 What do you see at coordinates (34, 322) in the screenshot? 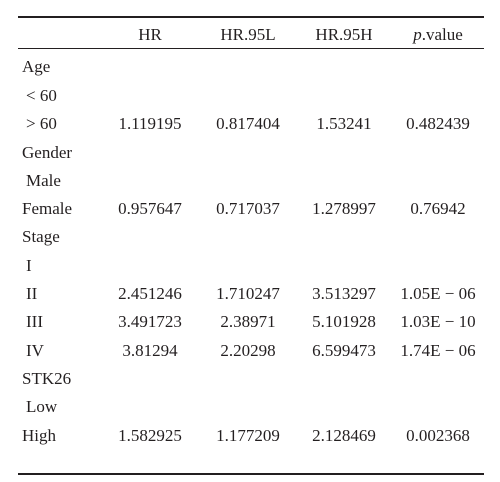
I see `row-label: III` at bounding box center [34, 322].